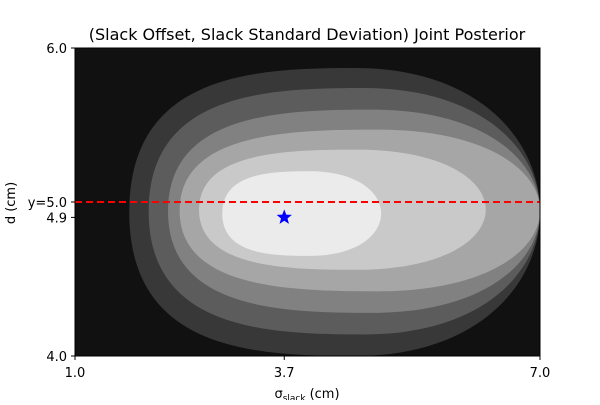 The width and height of the screenshot is (600, 405). What do you see at coordinates (540, 373) in the screenshot?
I see `x-tick-label: 7.0` at bounding box center [540, 373].